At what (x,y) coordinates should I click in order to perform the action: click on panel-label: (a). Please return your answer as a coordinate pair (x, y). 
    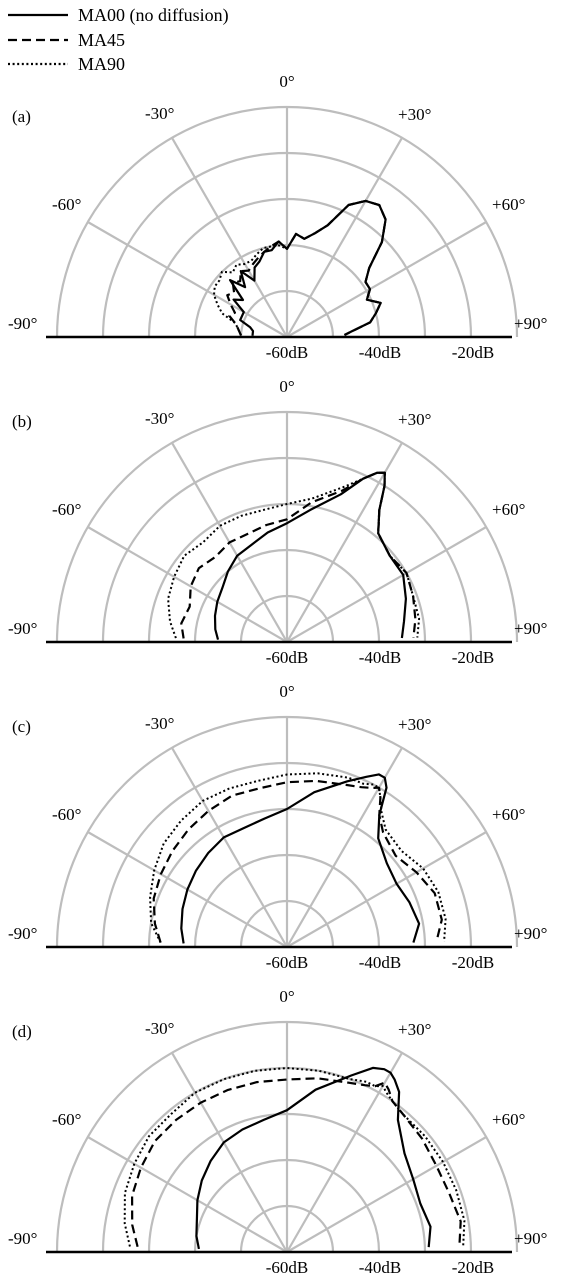
    Looking at the image, I should click on (21, 116).